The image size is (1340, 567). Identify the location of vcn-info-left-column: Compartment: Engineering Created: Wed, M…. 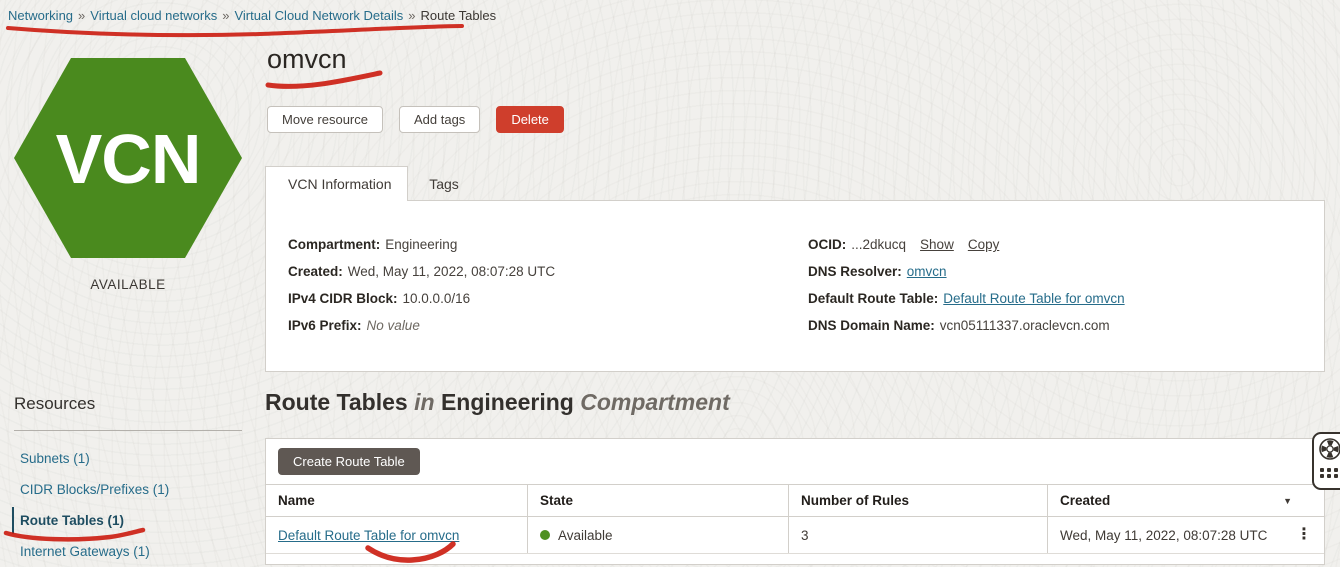
(421, 285).